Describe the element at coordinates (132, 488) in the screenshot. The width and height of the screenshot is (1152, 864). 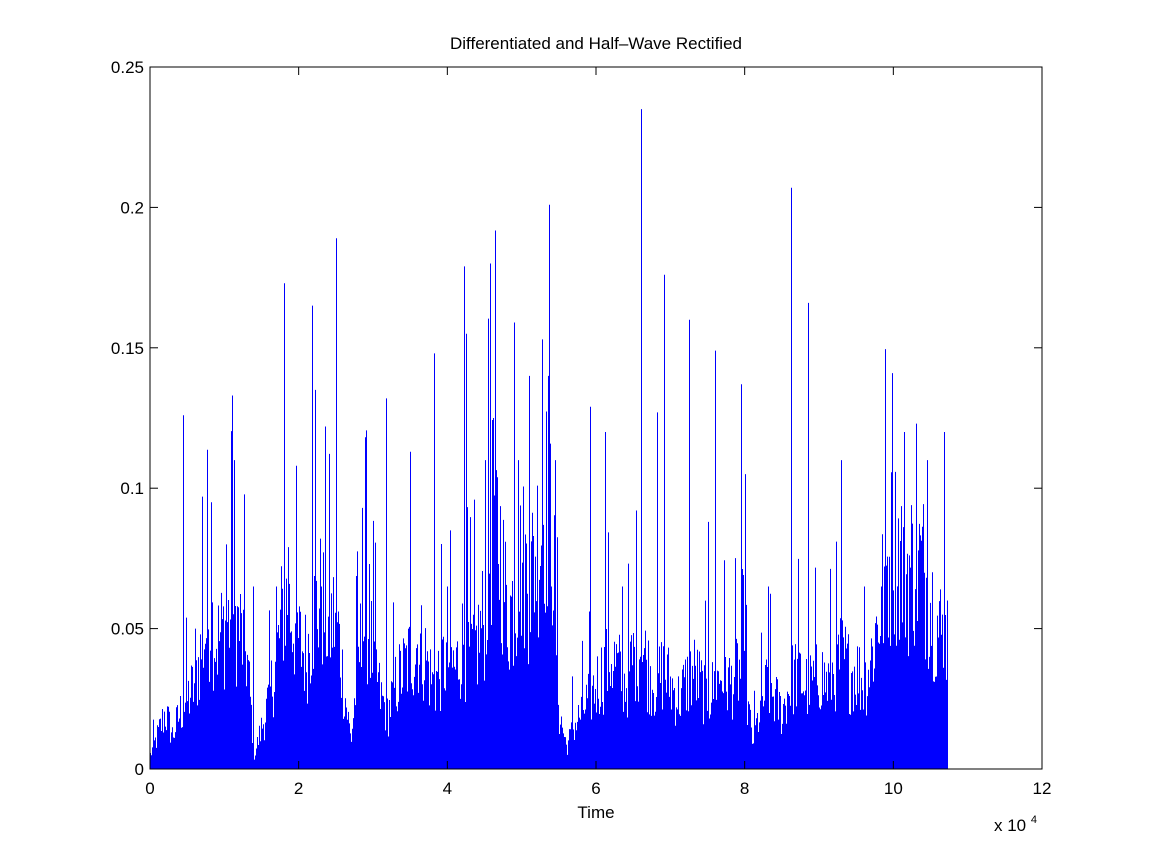
I see `y-tick-label: 0.1` at that location.